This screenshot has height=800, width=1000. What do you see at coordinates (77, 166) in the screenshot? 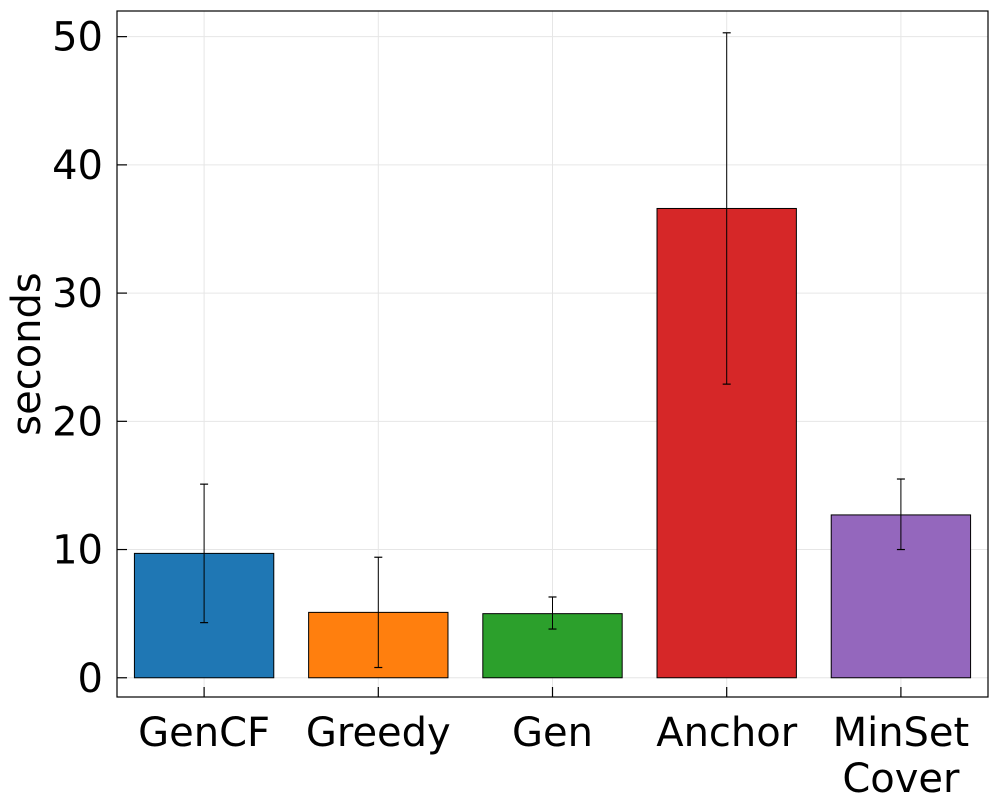
I see `y-tick-label: 40` at bounding box center [77, 166].